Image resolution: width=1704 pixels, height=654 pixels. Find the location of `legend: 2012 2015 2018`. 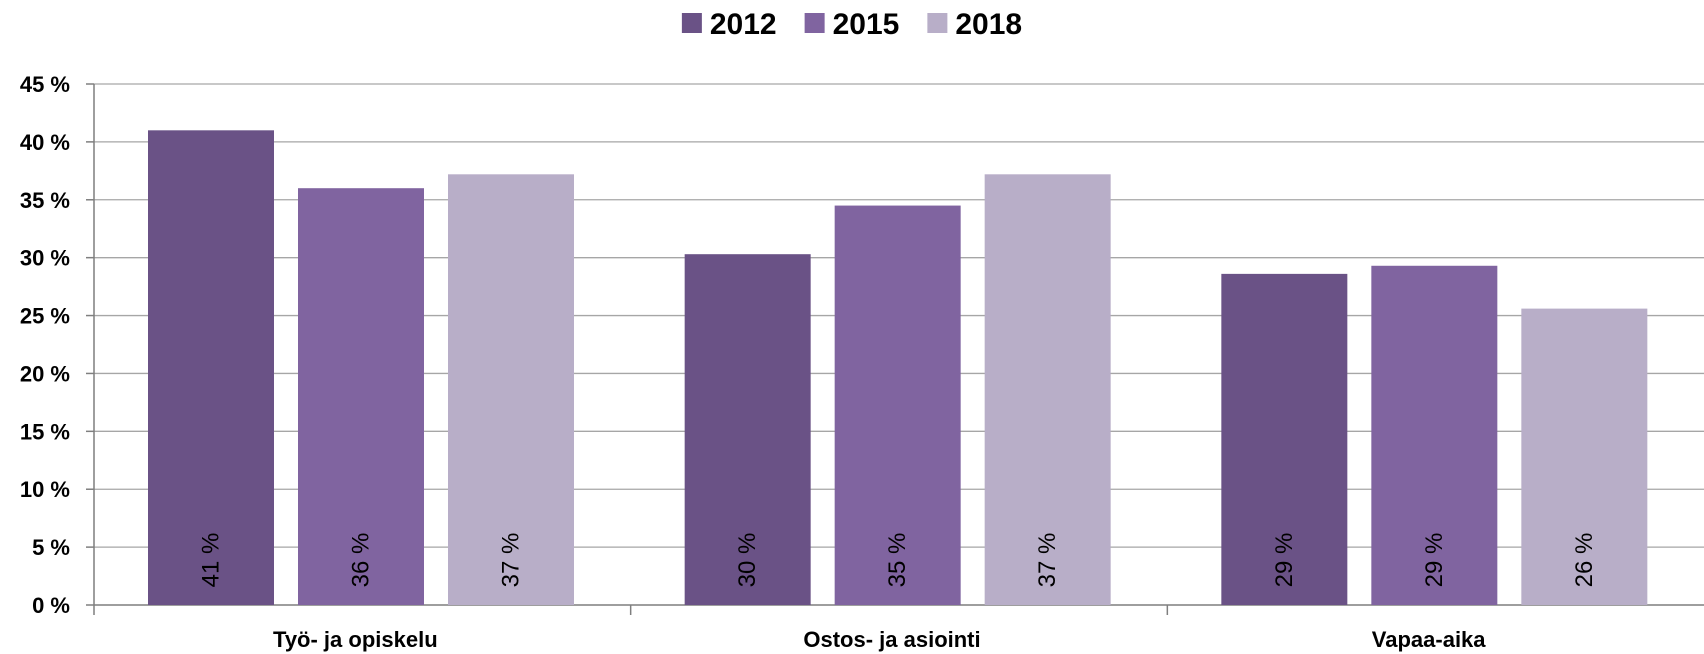

legend: 2012 2015 2018 is located at coordinates (851, 24).